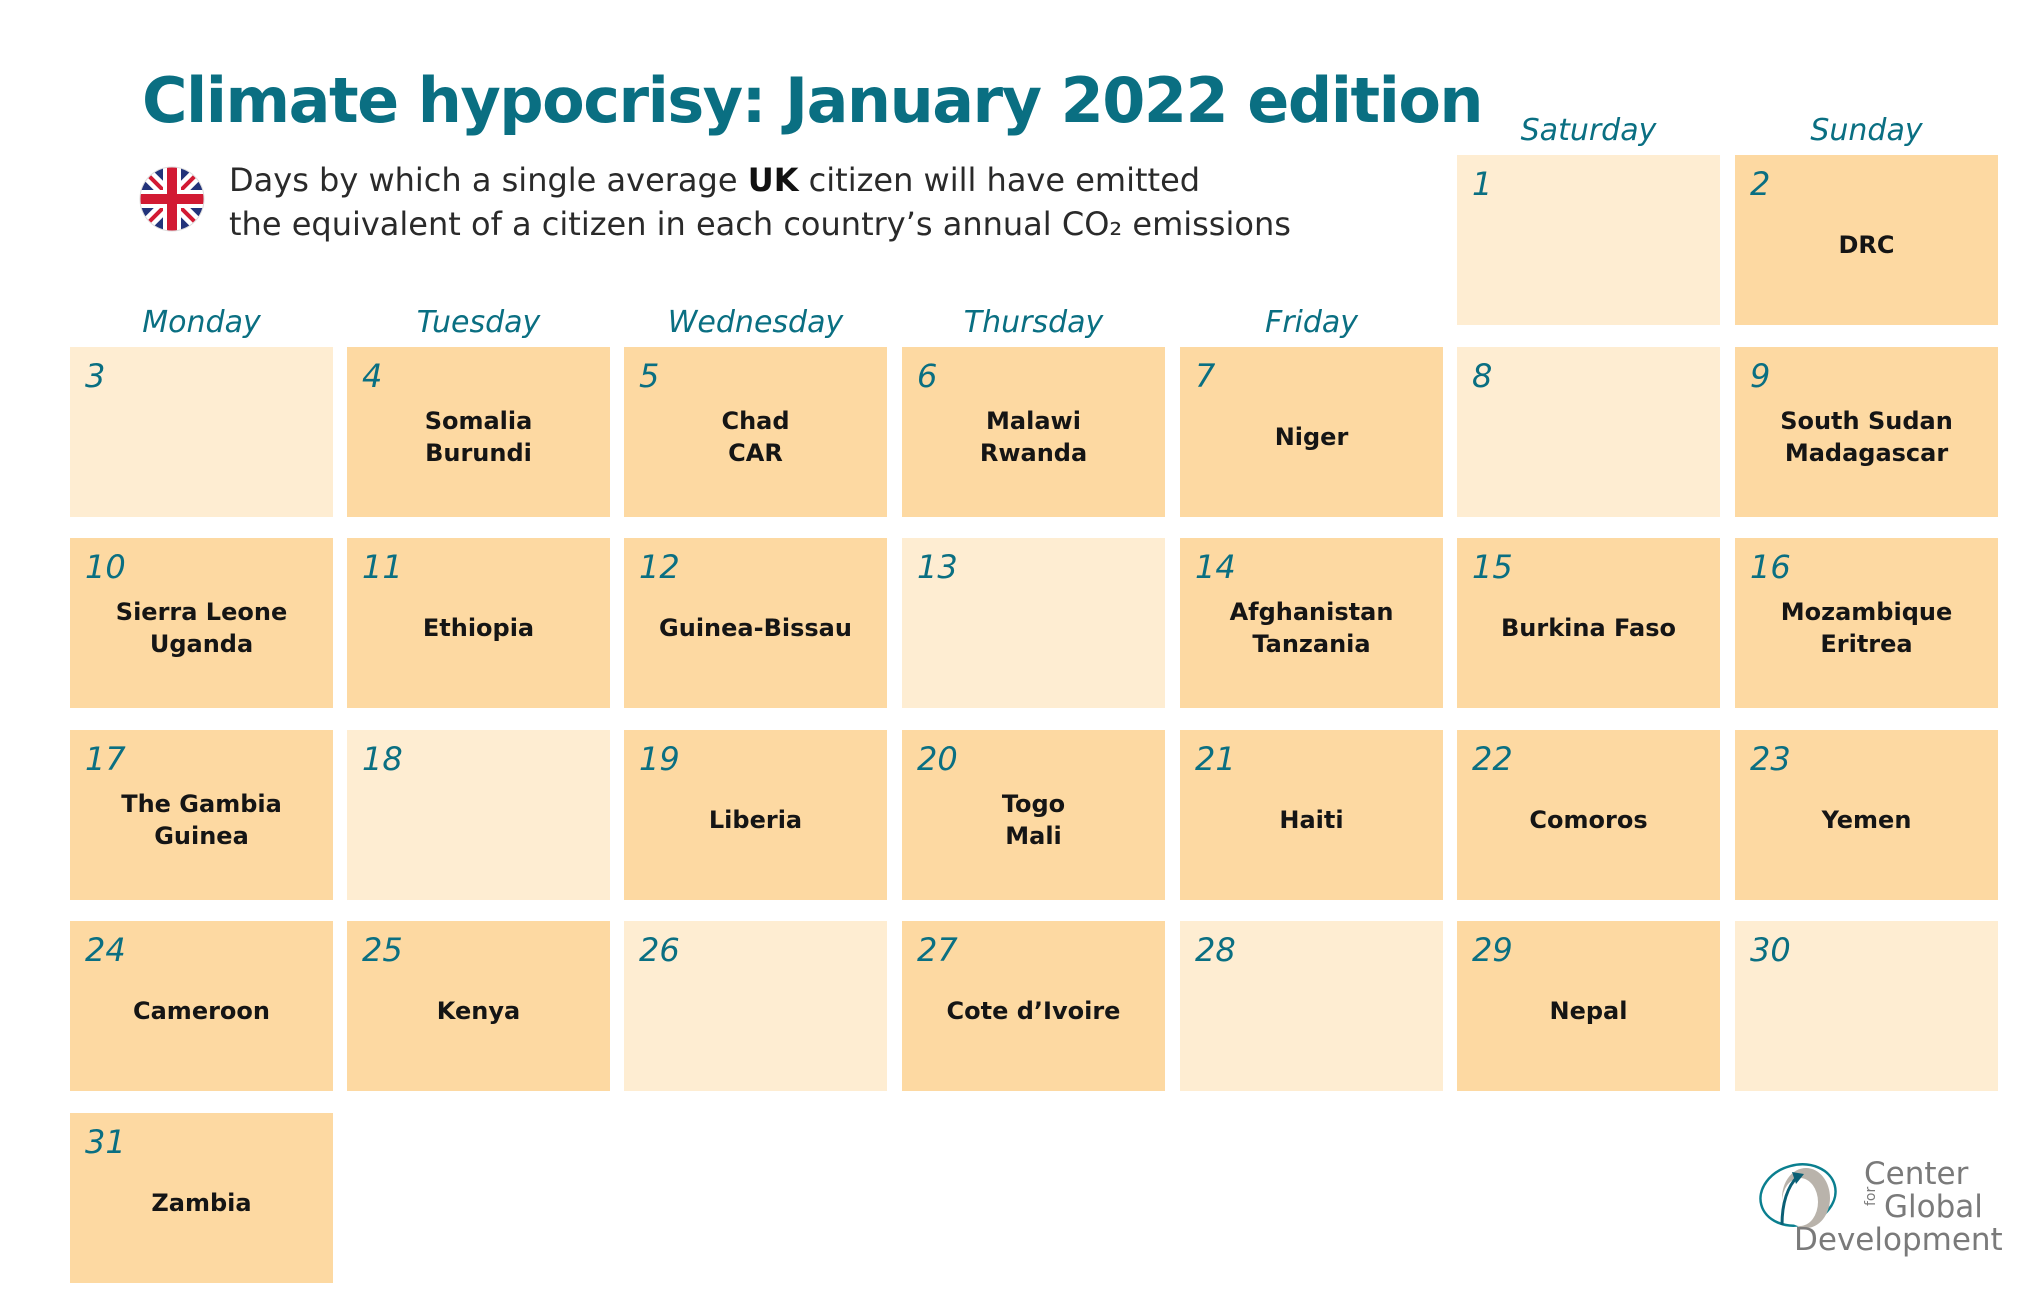 This screenshot has height=1310, width=2040. What do you see at coordinates (201, 1198) in the screenshot?
I see `calendar-day-31: 31 Zambia` at bounding box center [201, 1198].